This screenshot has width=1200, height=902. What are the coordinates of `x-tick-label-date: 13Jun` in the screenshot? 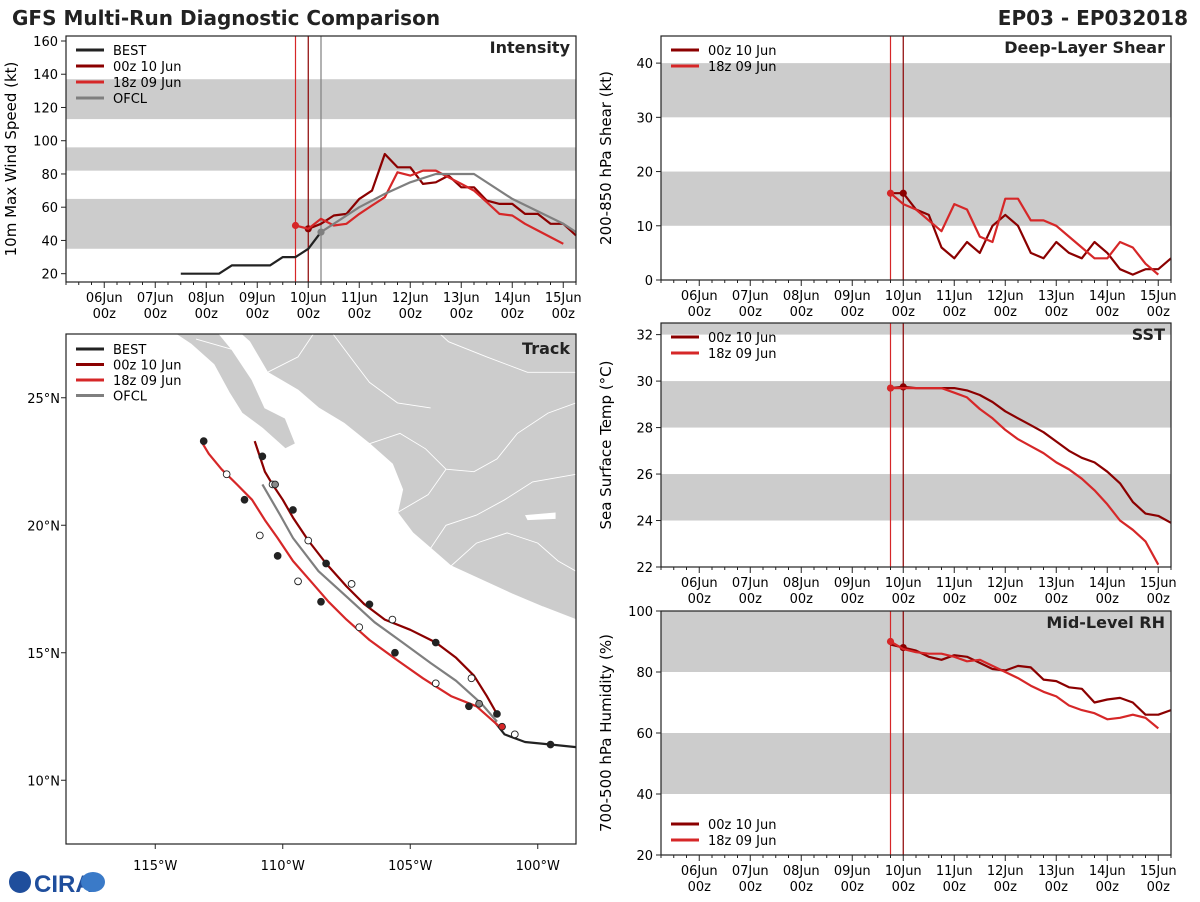 It's located at (461, 298).